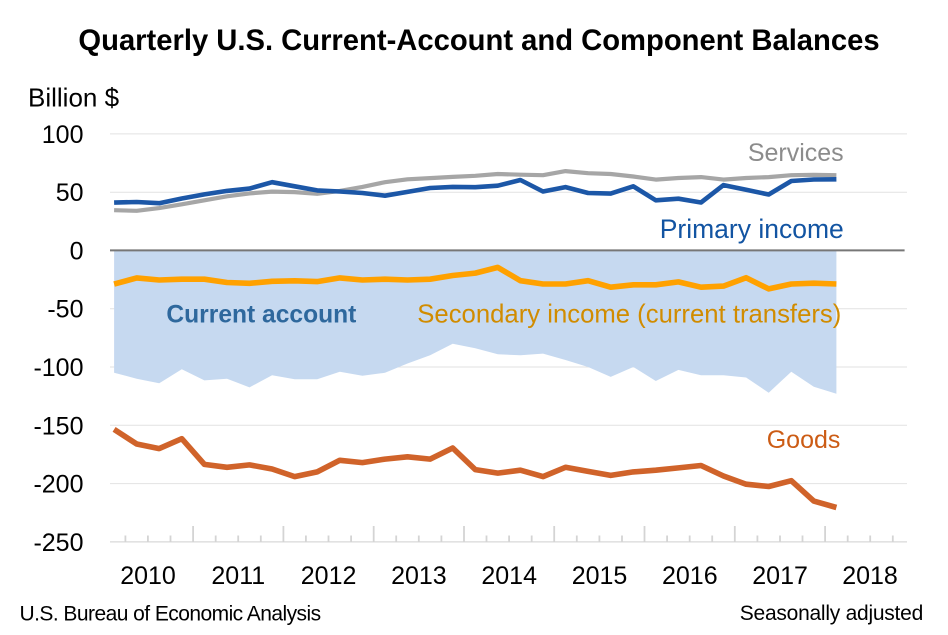 The image size is (948, 635). What do you see at coordinates (780, 576) in the screenshot?
I see `svg-text: 2017` at bounding box center [780, 576].